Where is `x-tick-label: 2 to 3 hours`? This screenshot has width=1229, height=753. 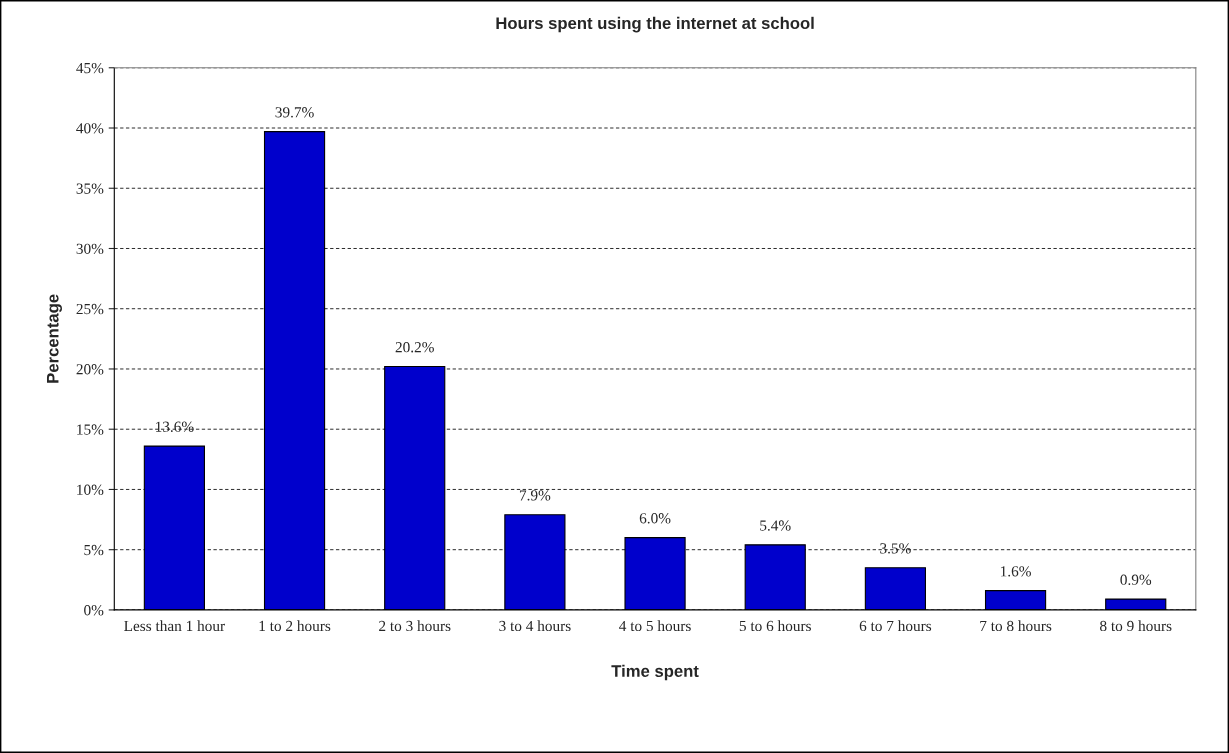 x-tick-label: 2 to 3 hours is located at coordinates (415, 626).